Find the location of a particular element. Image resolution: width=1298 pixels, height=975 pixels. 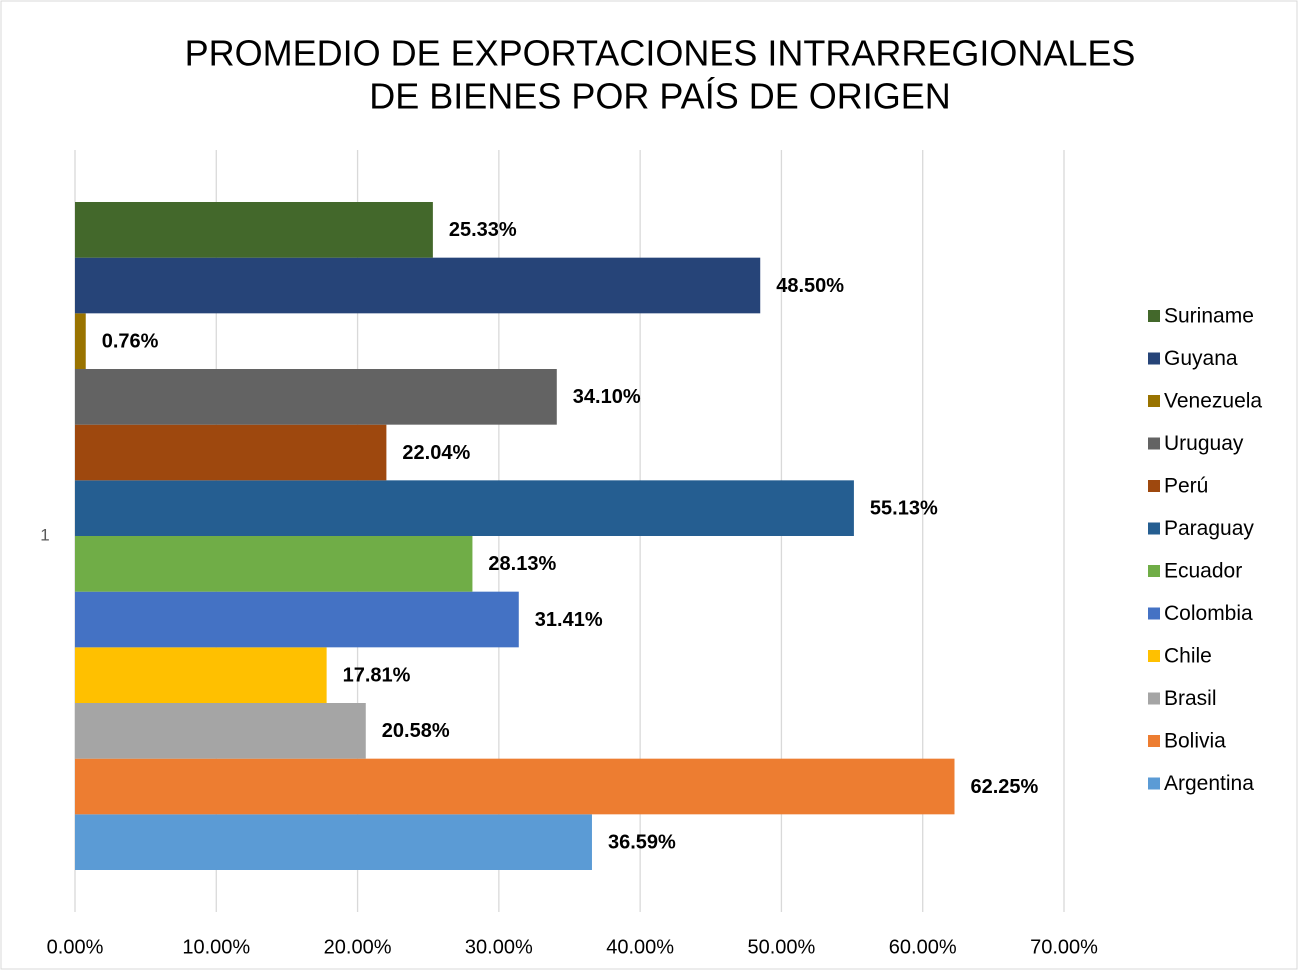

legend-label: Suriname is located at coordinates (1209, 316).